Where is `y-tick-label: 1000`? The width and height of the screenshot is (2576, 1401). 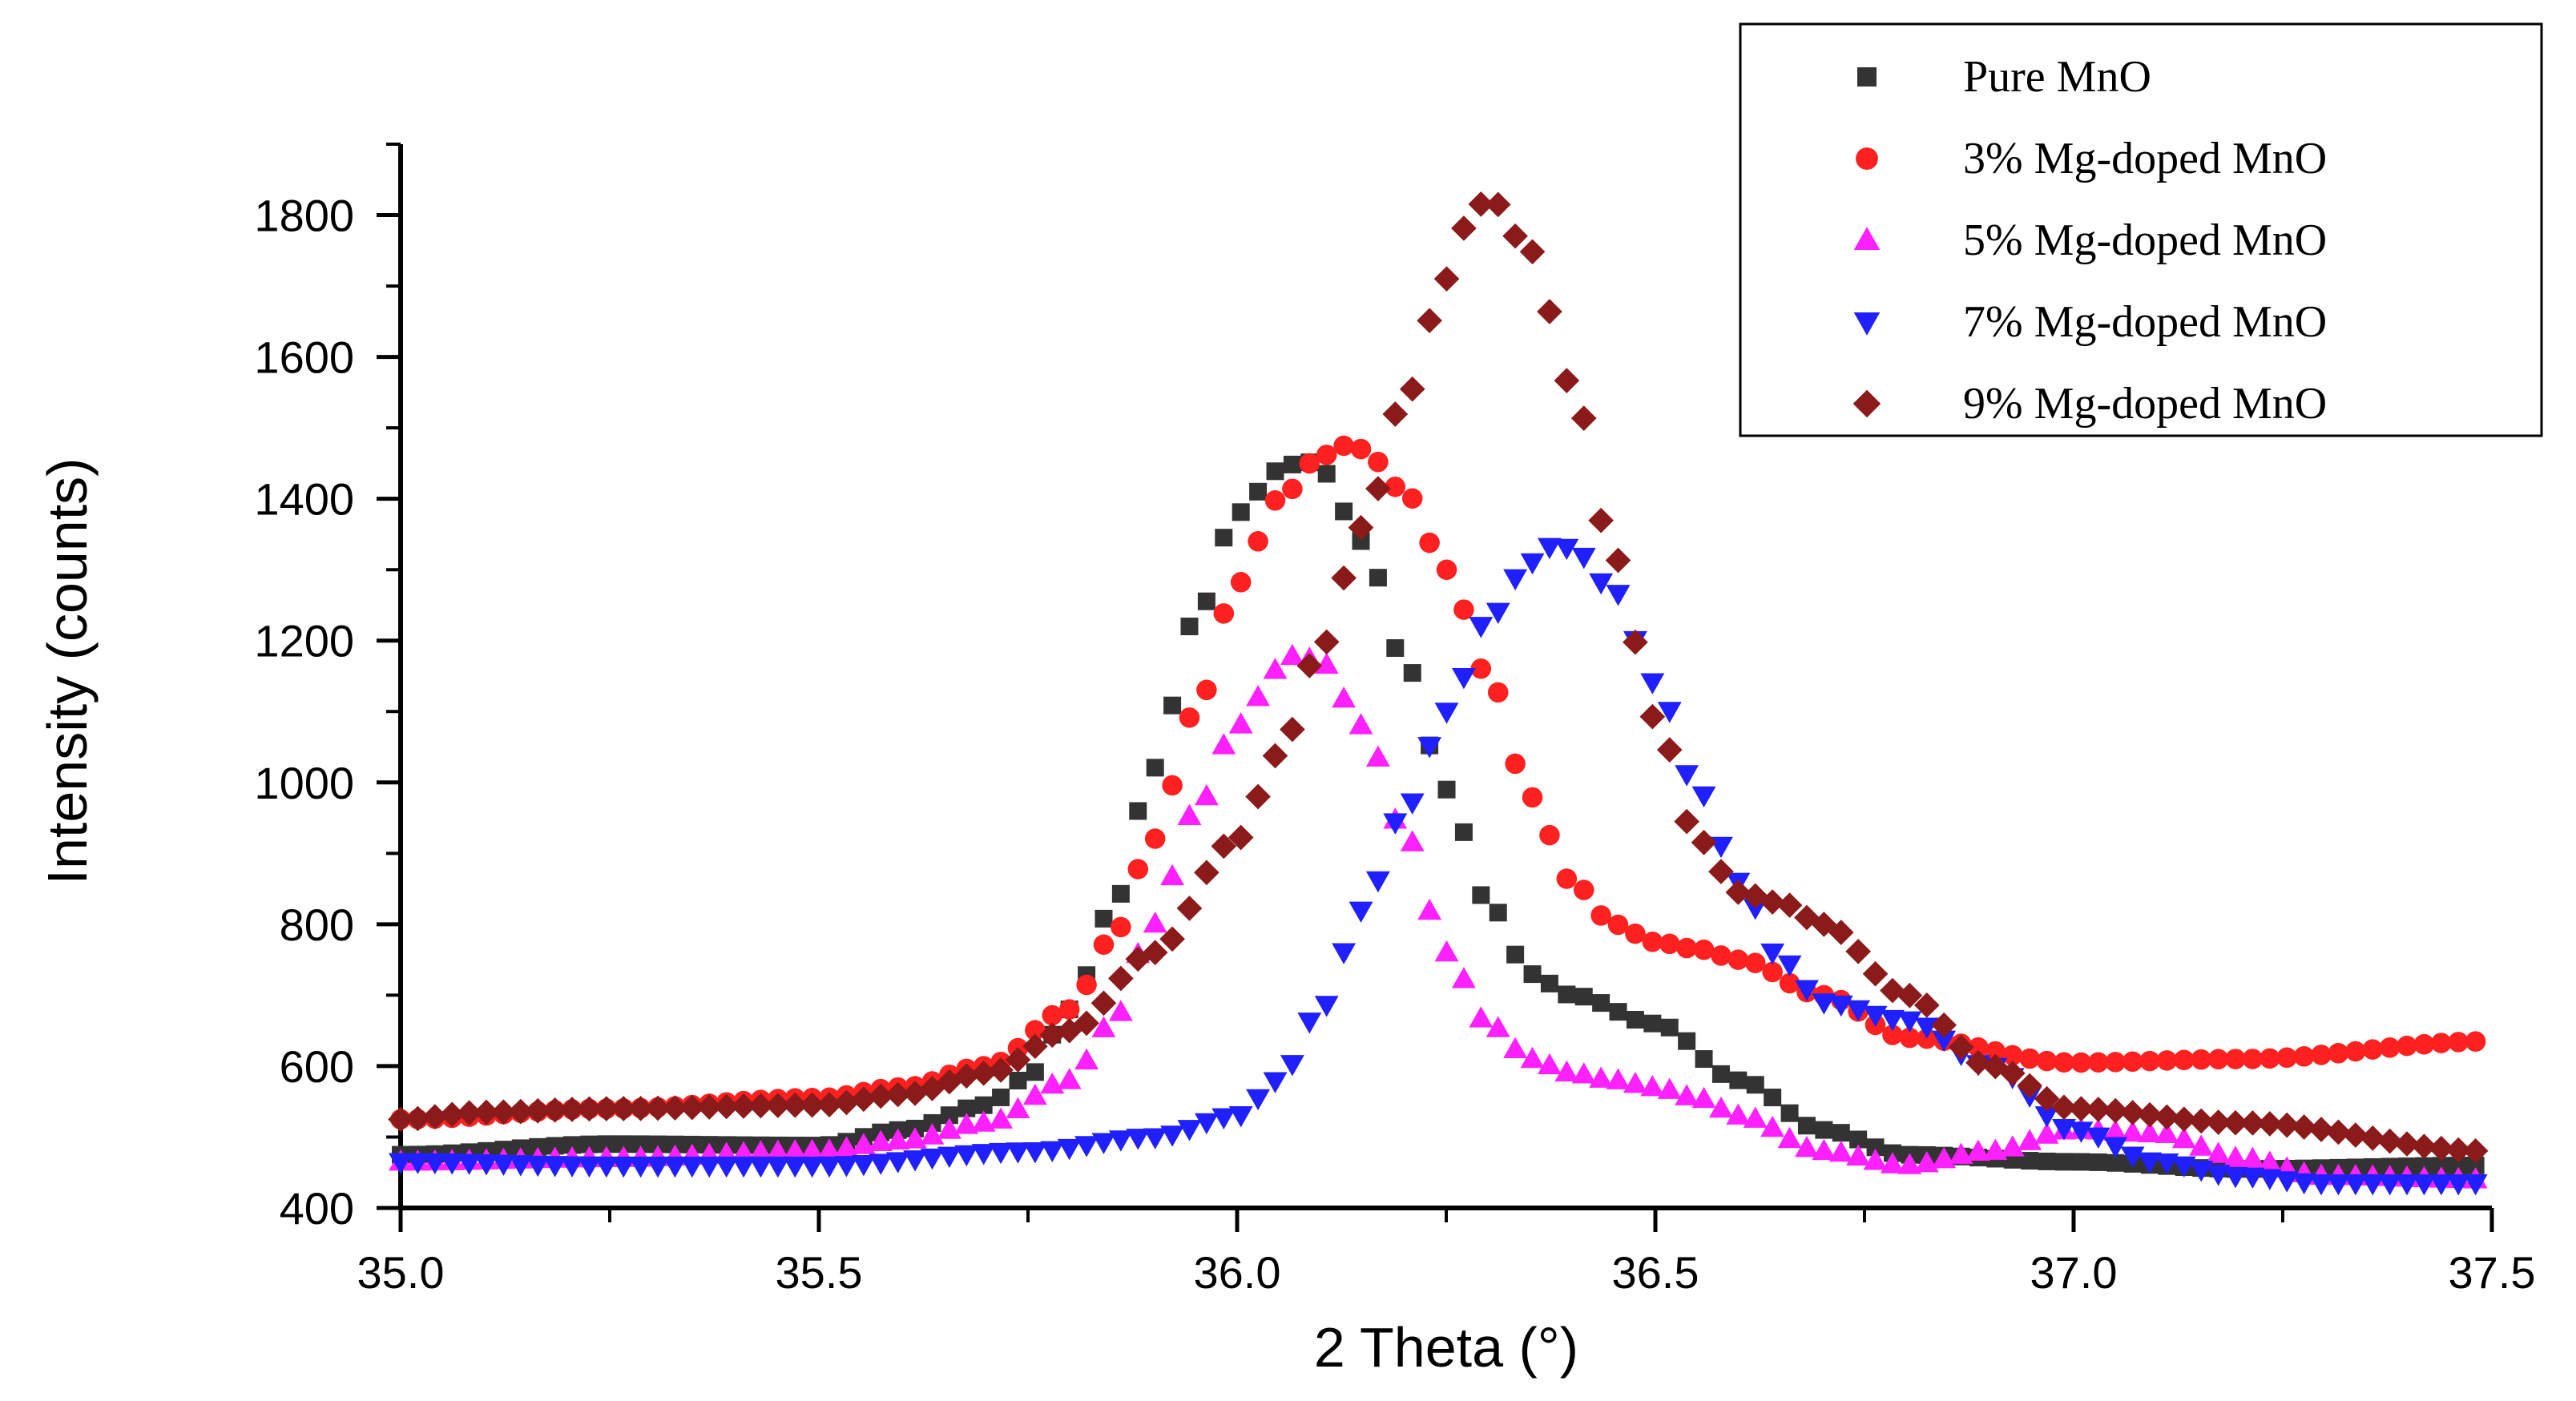
y-tick-label: 1000 is located at coordinates (304, 783).